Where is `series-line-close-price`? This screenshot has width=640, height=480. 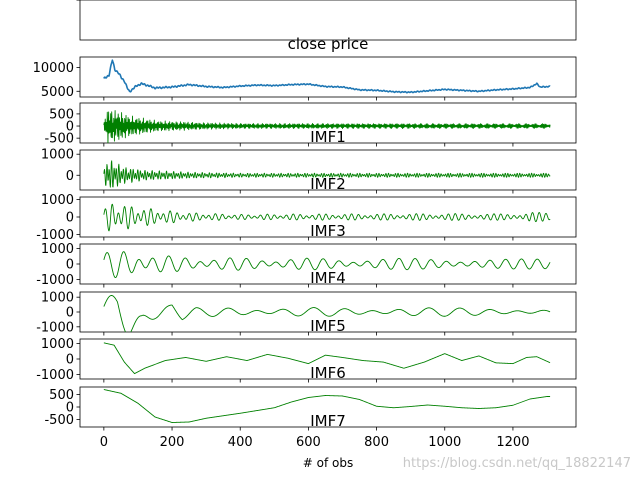
series-line-close-price is located at coordinates (327, 76).